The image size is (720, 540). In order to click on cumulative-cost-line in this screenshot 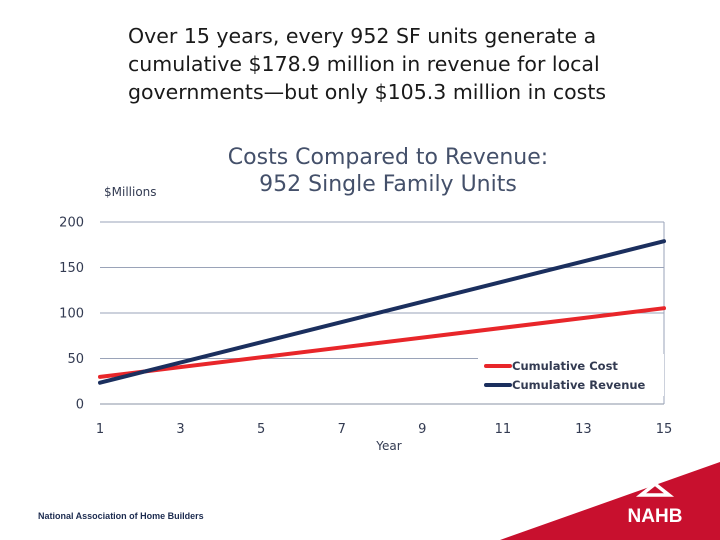, I will do `click(382, 342)`.